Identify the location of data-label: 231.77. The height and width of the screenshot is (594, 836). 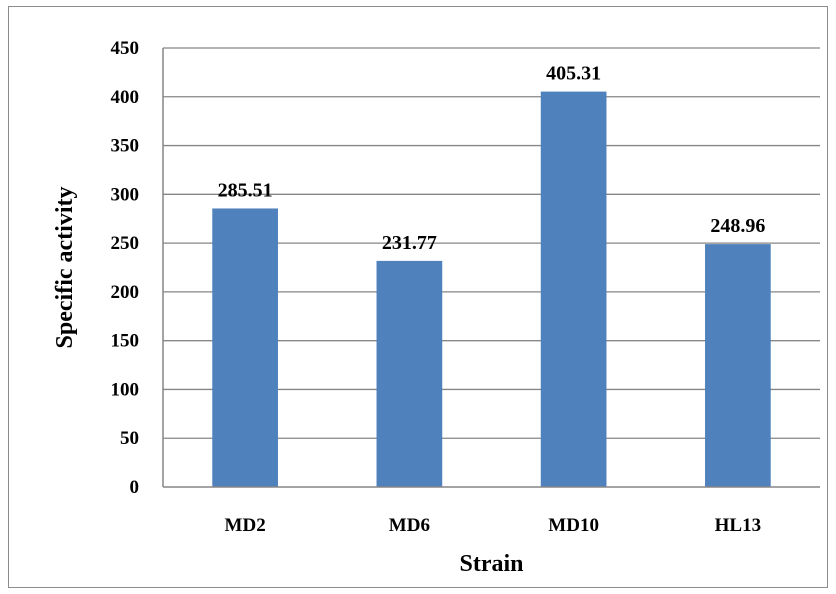
(409, 243).